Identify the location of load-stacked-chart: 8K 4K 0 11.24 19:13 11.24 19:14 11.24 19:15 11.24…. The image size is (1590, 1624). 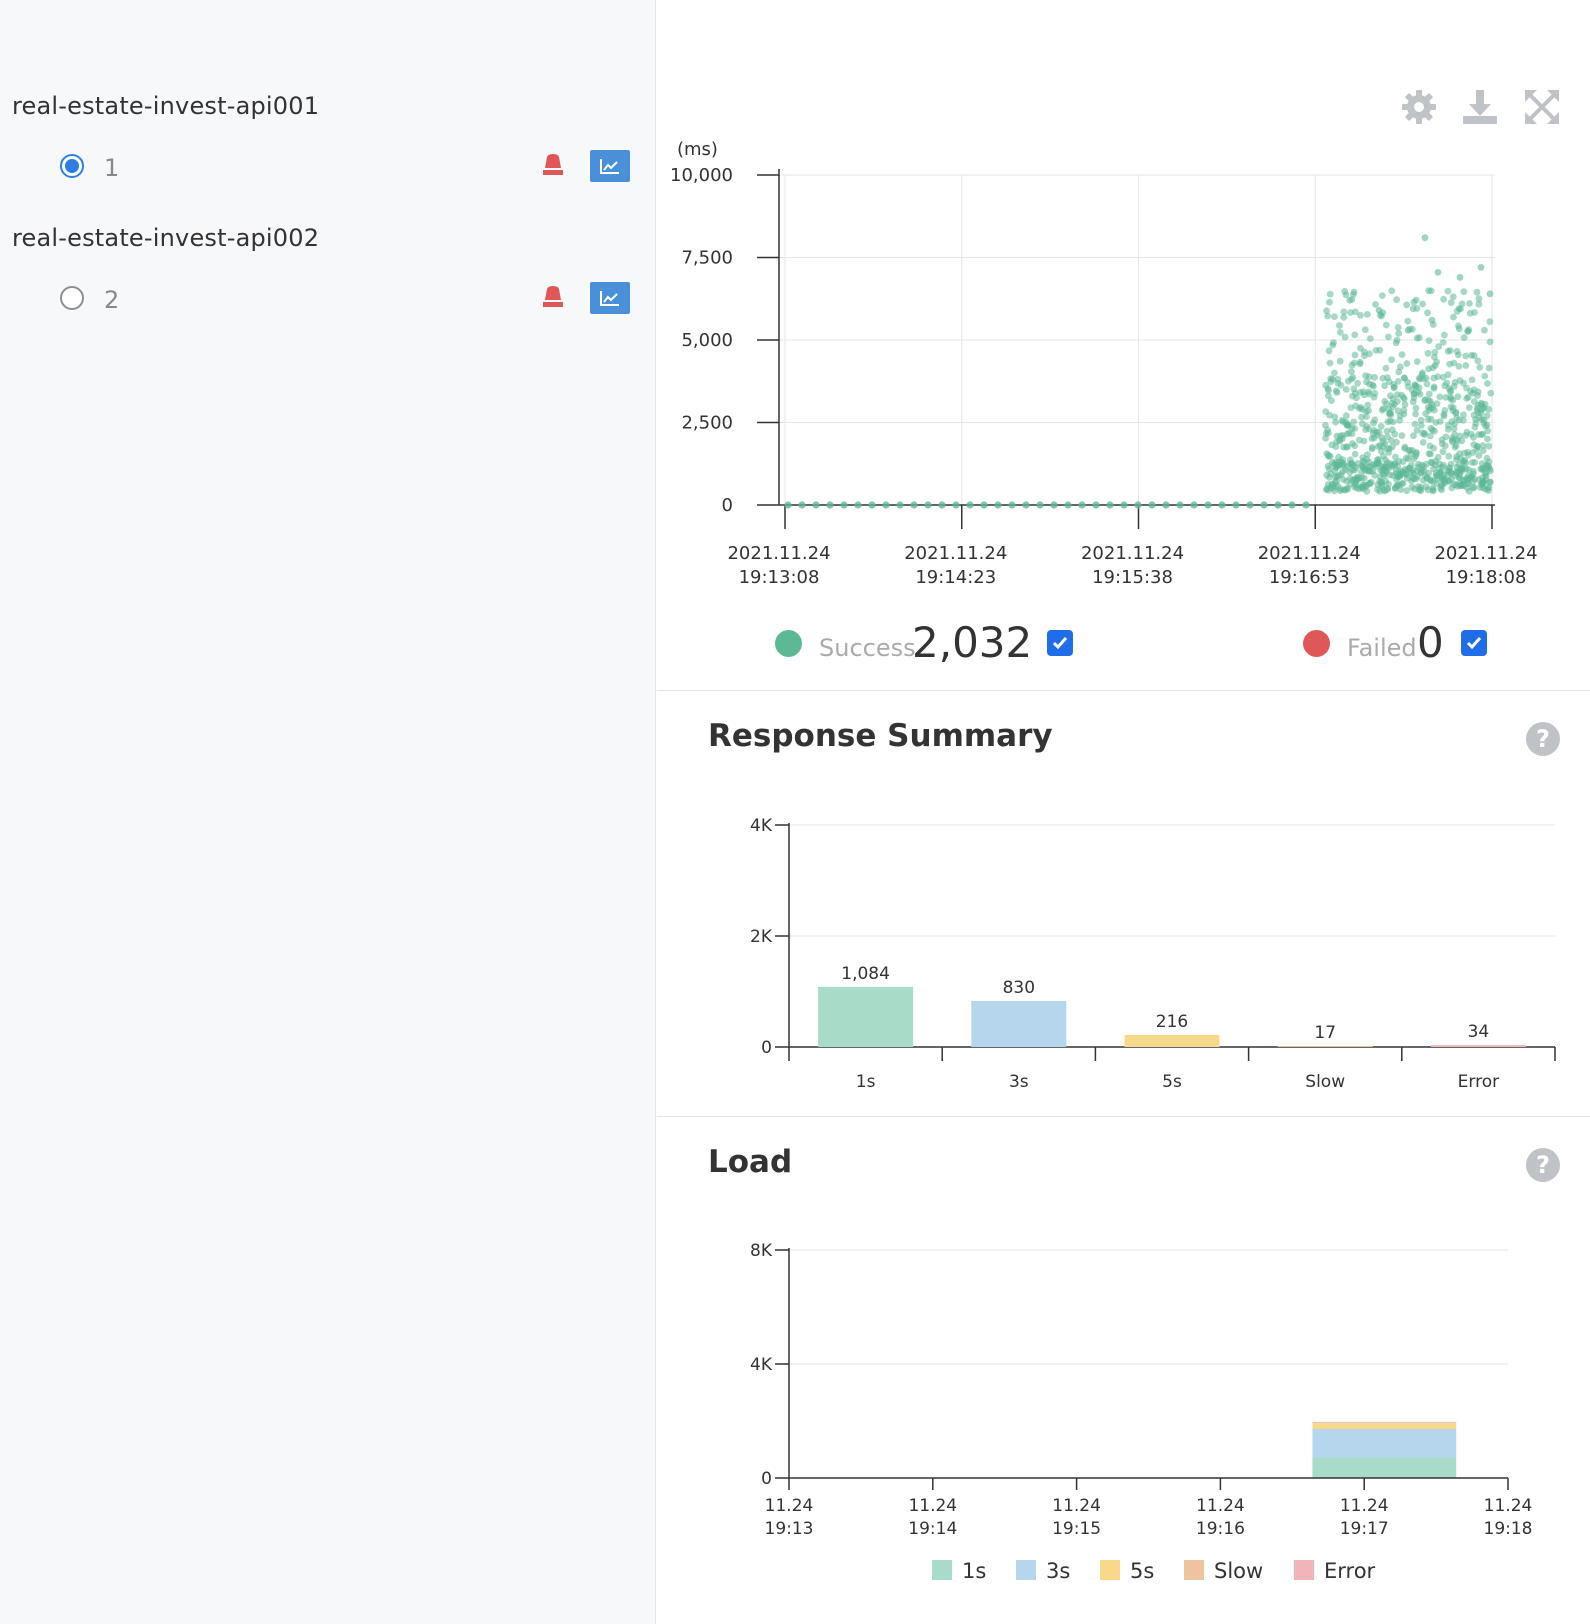
(1123, 1415).